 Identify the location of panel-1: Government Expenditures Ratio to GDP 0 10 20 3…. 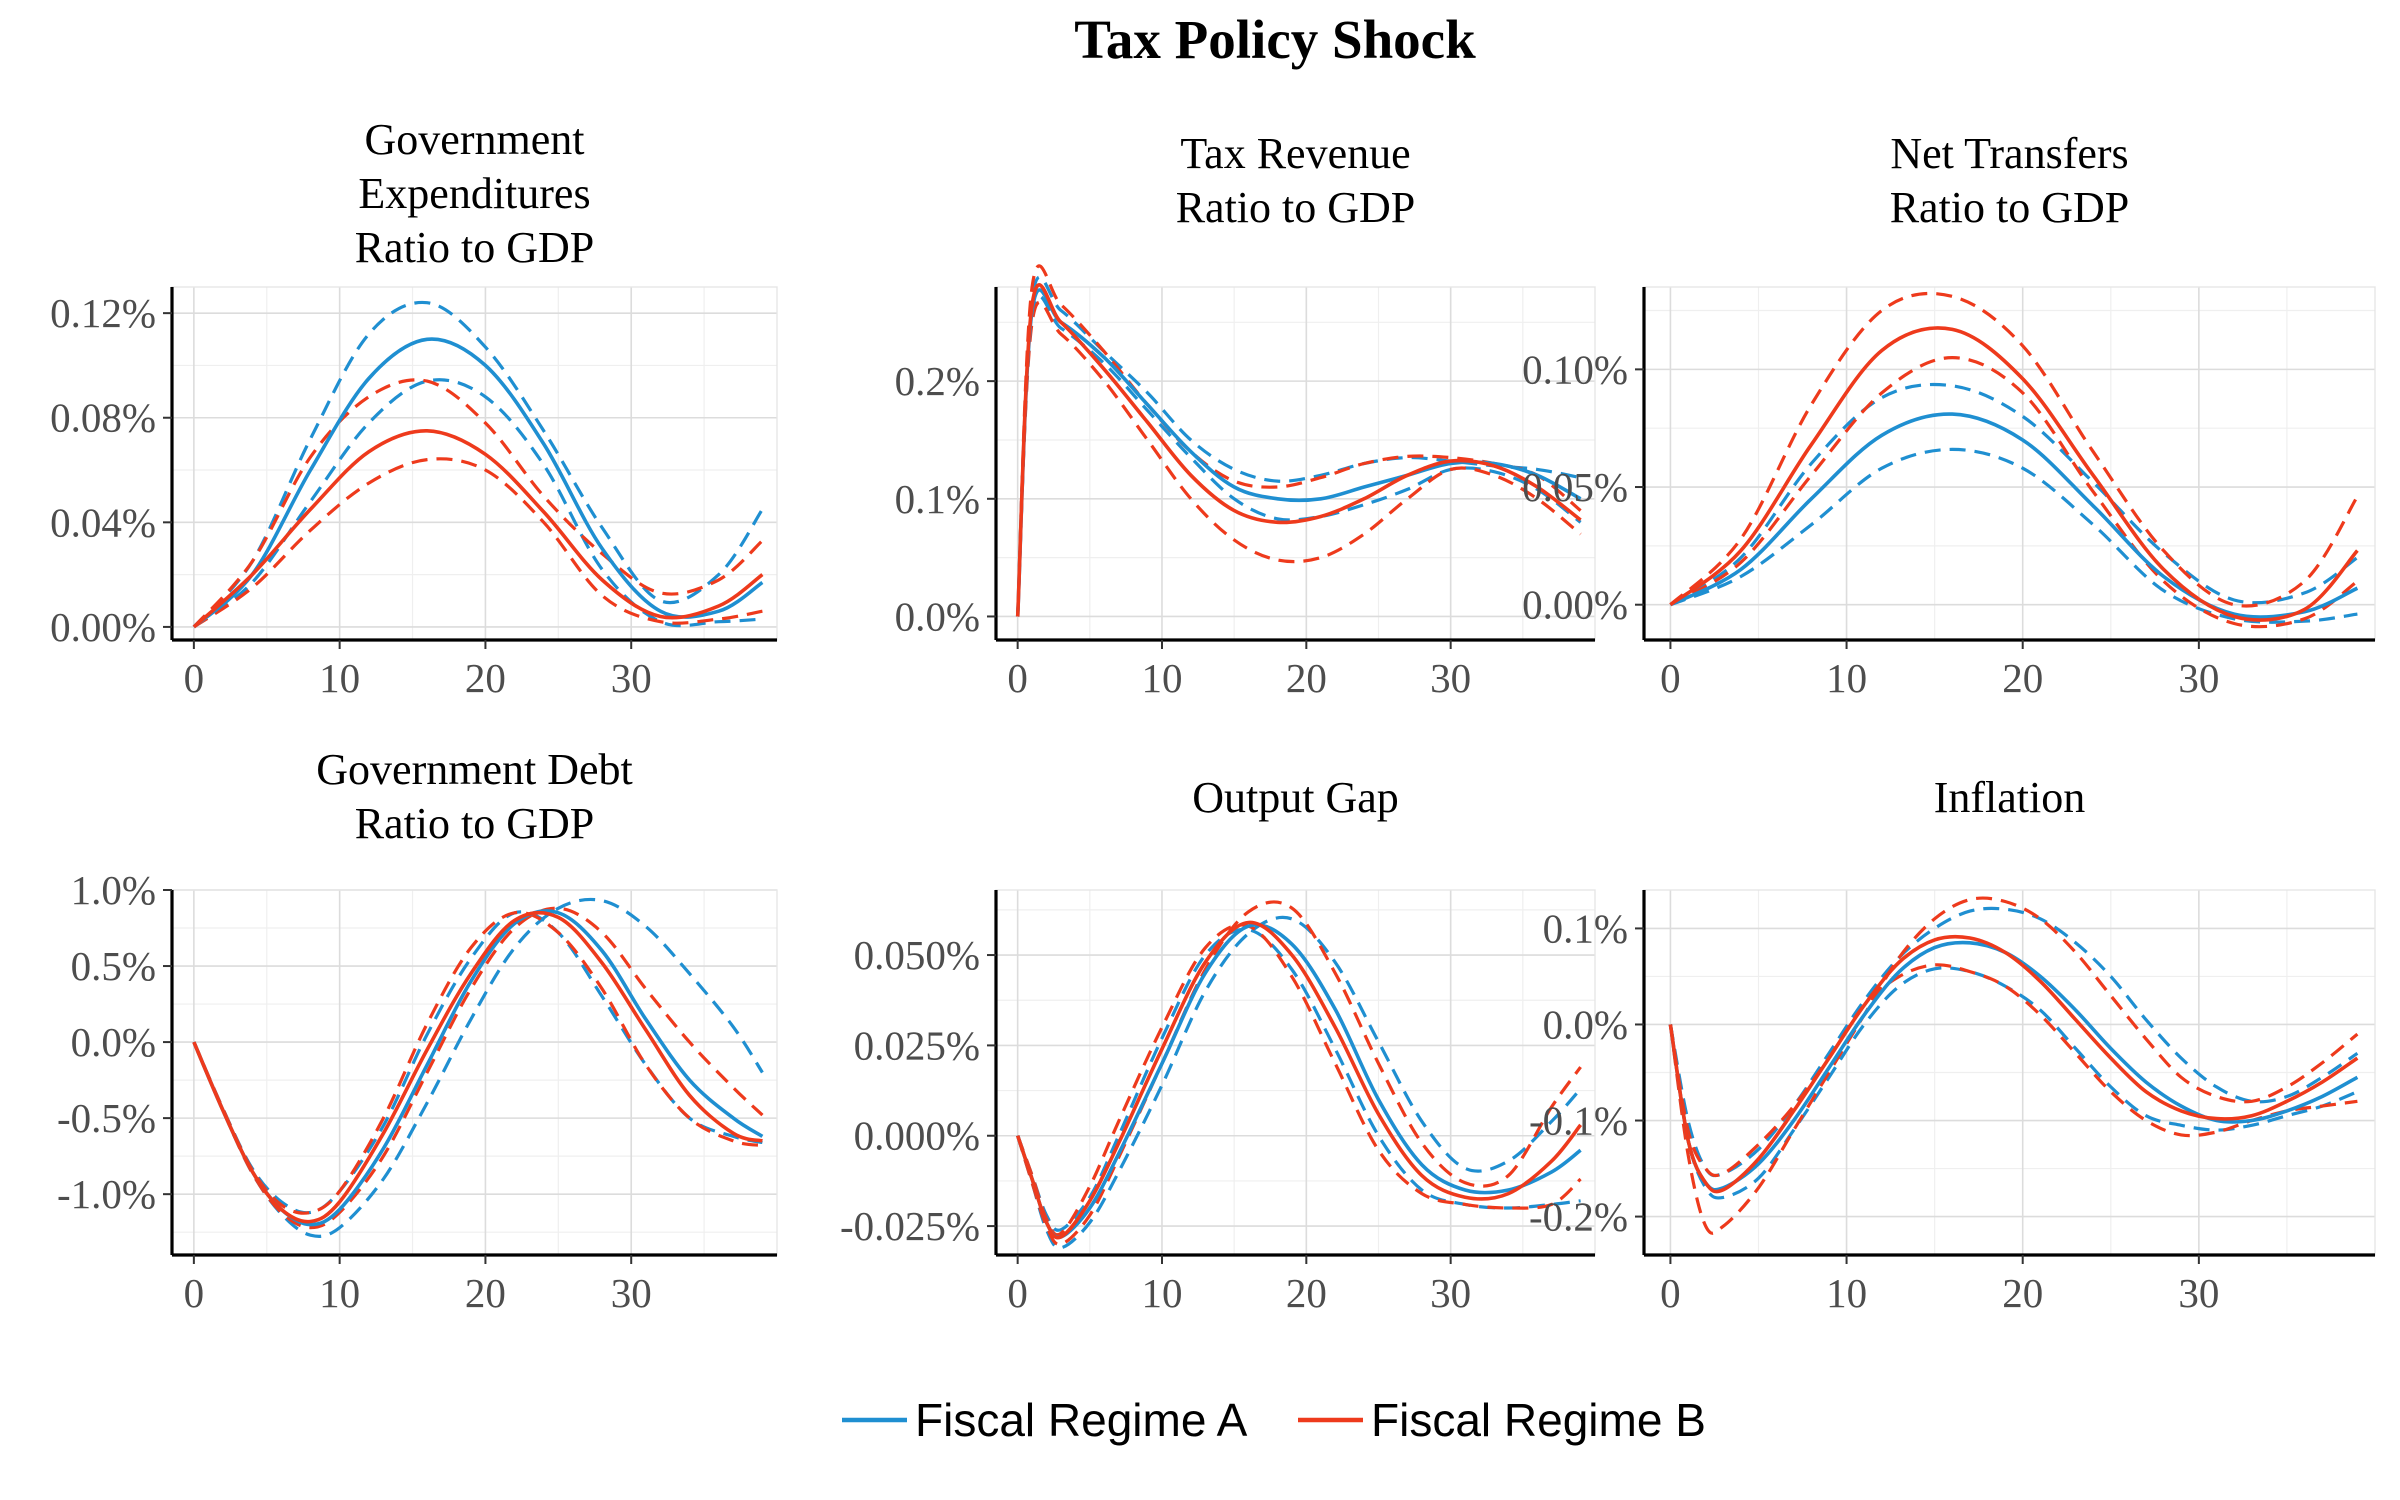
(414, 408).